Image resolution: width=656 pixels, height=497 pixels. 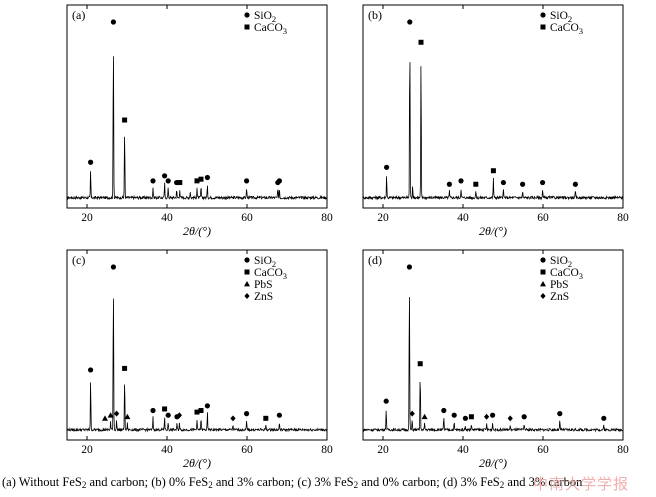 What do you see at coordinates (263, 297) in the screenshot?
I see `legend-label: ZnS` at bounding box center [263, 297].